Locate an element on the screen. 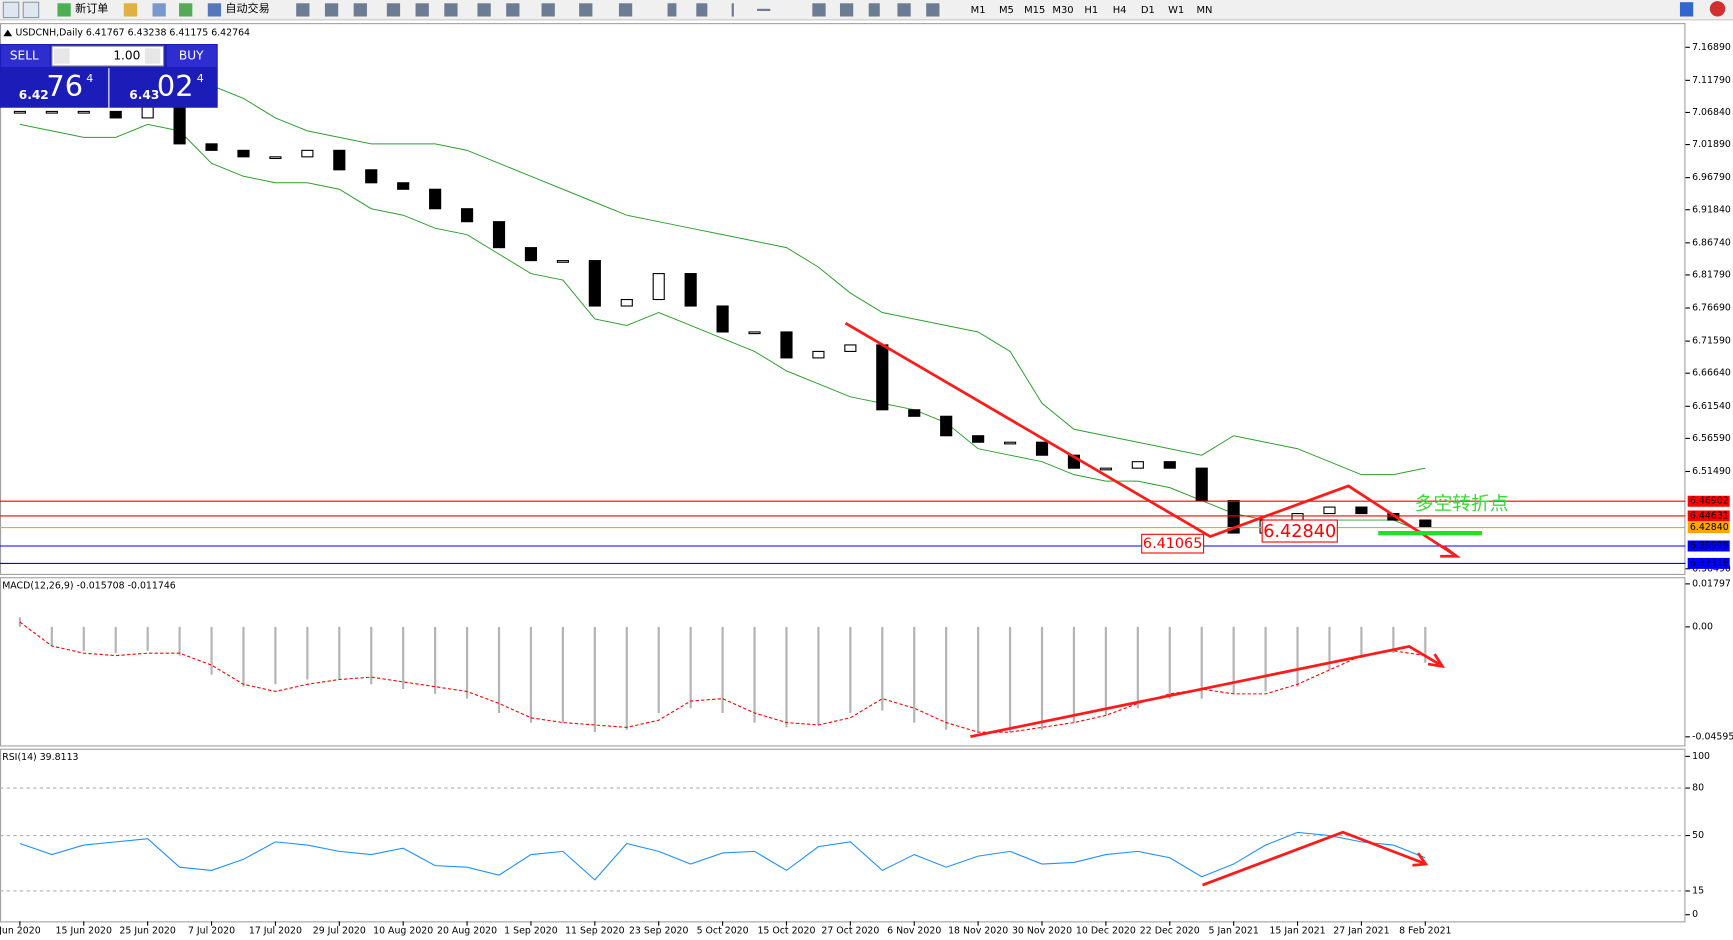 The image size is (1733, 940). y-tick-label: 0.01797 is located at coordinates (1711, 583).